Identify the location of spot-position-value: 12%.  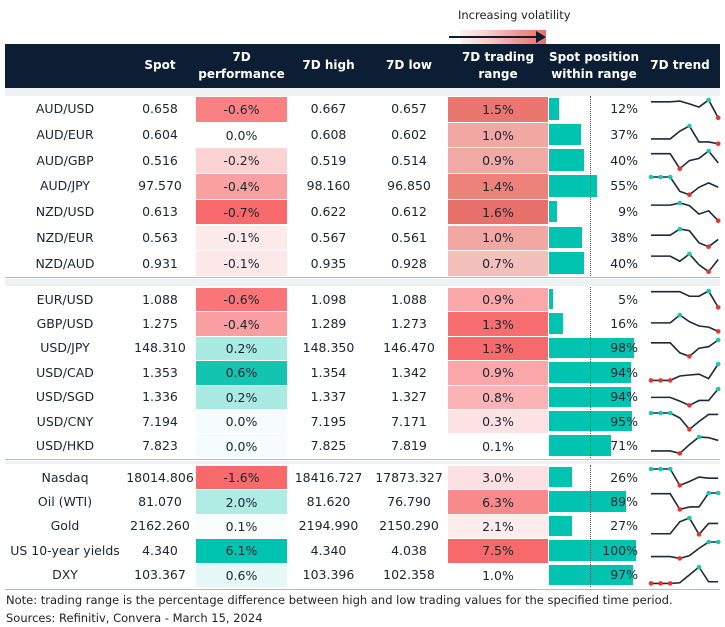
(624, 109).